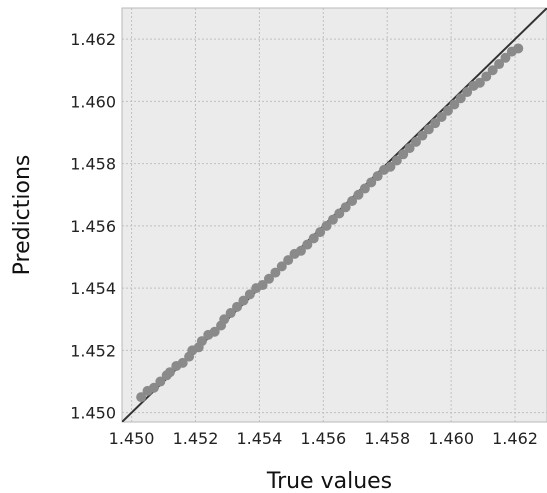 Image resolution: width=547 pixels, height=493 pixels. What do you see at coordinates (93, 164) in the screenshot?
I see `y-tick-label: 1.458` at bounding box center [93, 164].